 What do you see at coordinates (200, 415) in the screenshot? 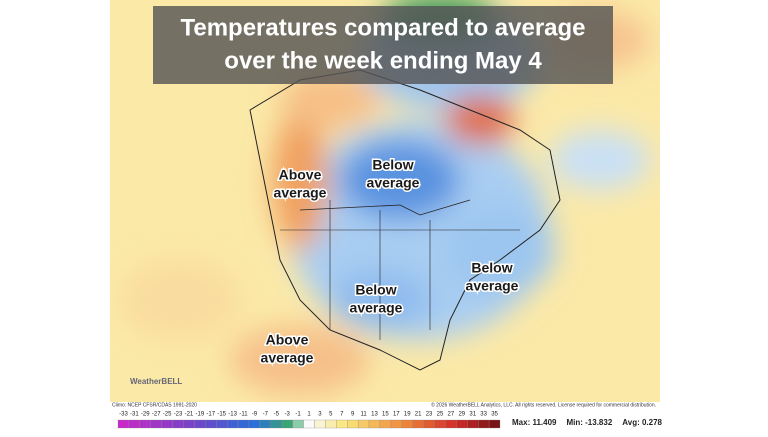
I see `colorbar-tick-label: -19` at bounding box center [200, 415].